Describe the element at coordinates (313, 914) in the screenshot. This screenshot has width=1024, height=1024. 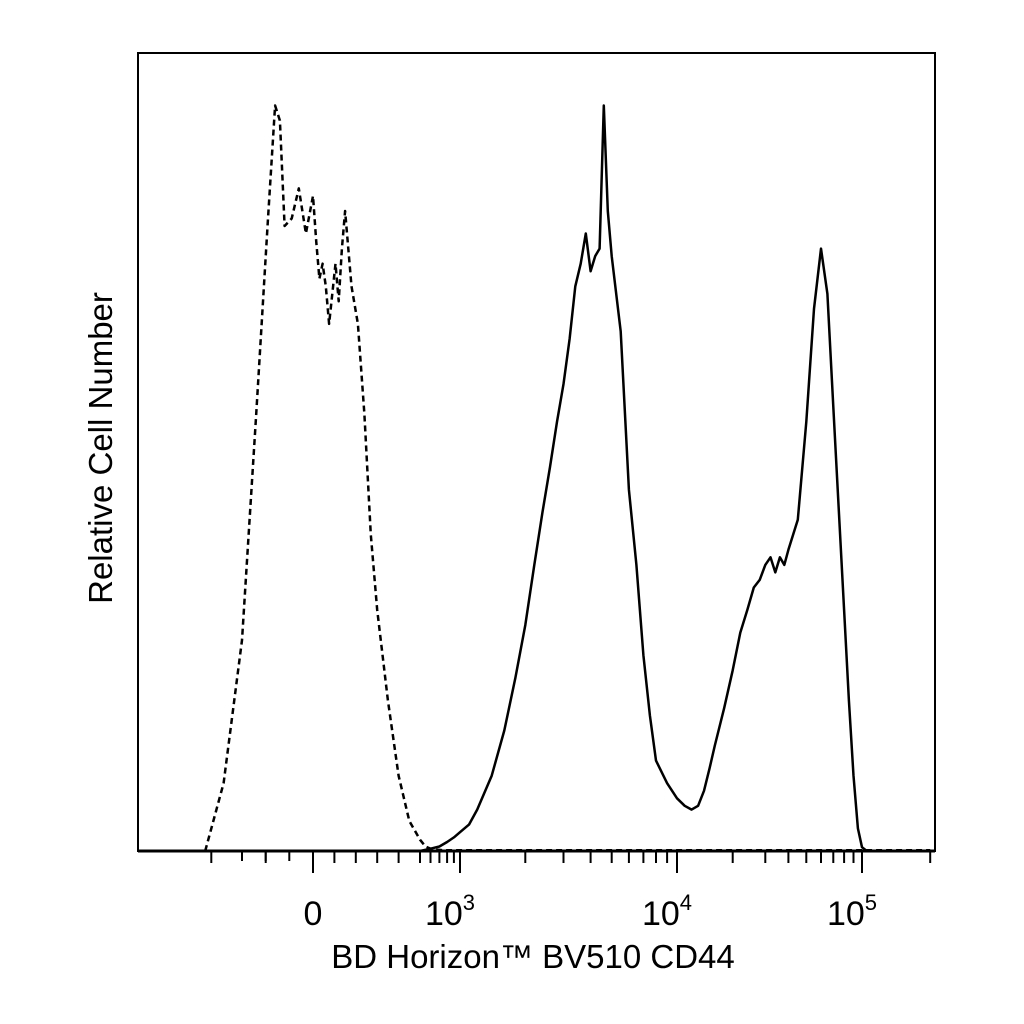
I see `x-tick-label: 0` at that location.